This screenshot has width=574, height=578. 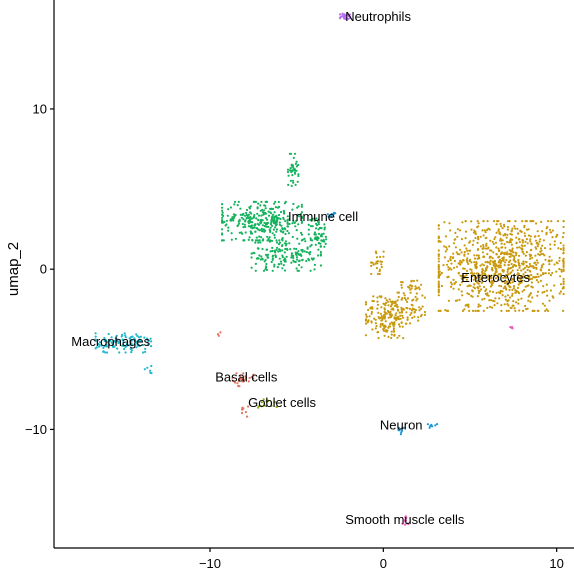 What do you see at coordinates (457, 425) in the screenshot?
I see `cluster-points-smooth-muscle-cells` at bounding box center [457, 425].